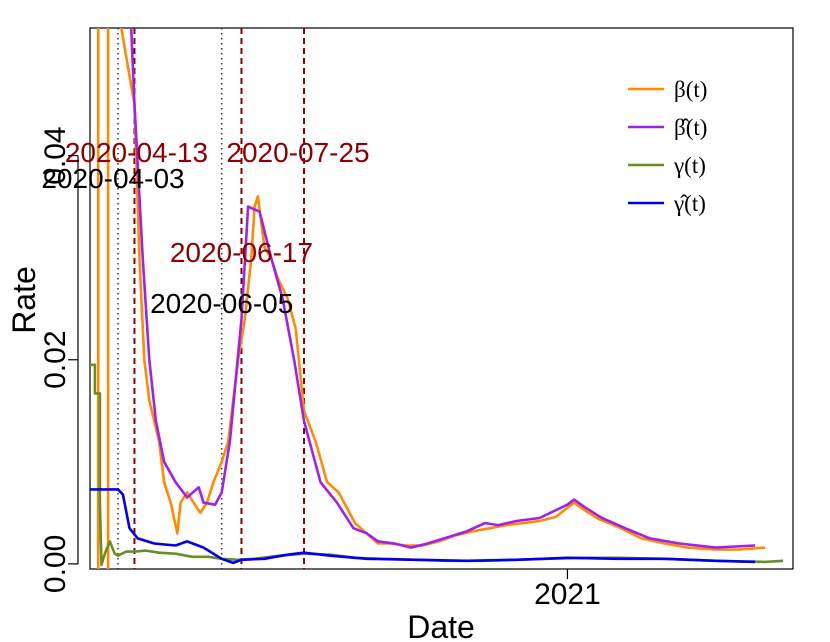  Describe the element at coordinates (112, 178) in the screenshot. I see `reference-label-2020-04-03: 2020-04-03` at that location.